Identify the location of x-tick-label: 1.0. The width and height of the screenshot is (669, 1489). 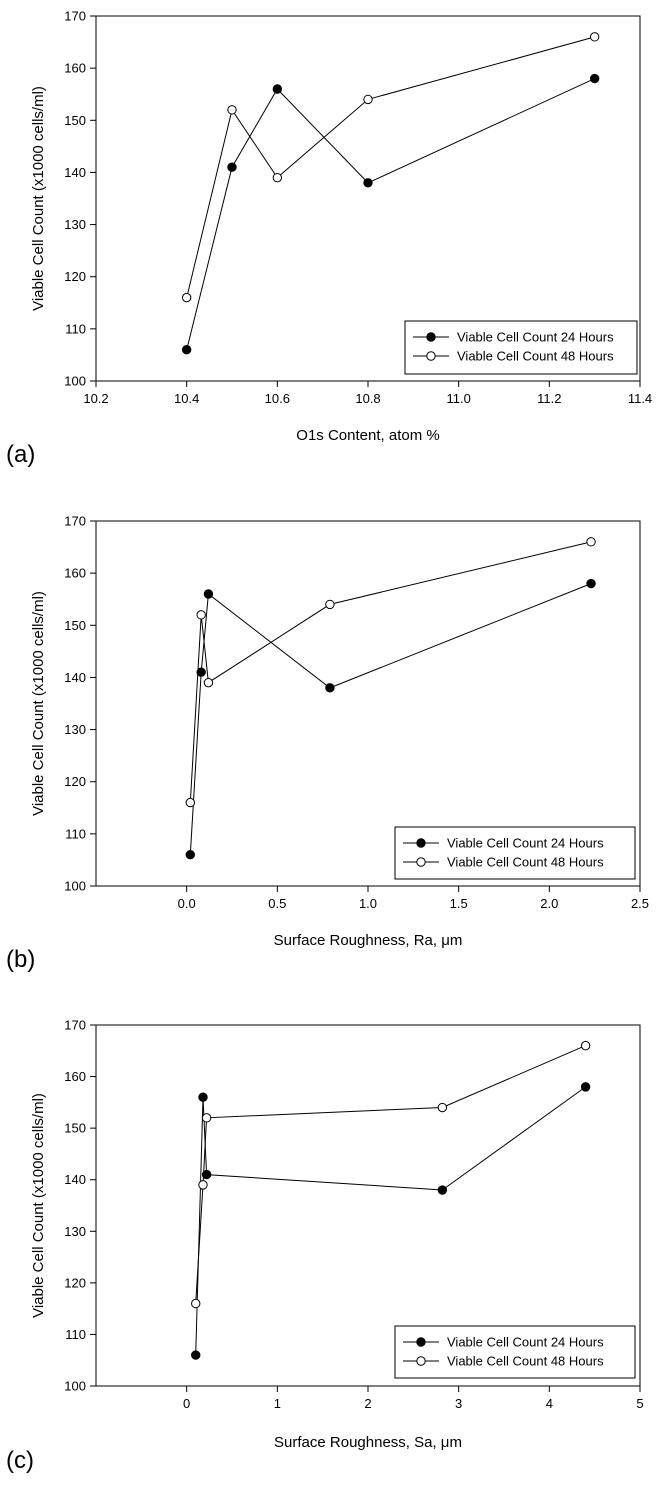
(368, 903).